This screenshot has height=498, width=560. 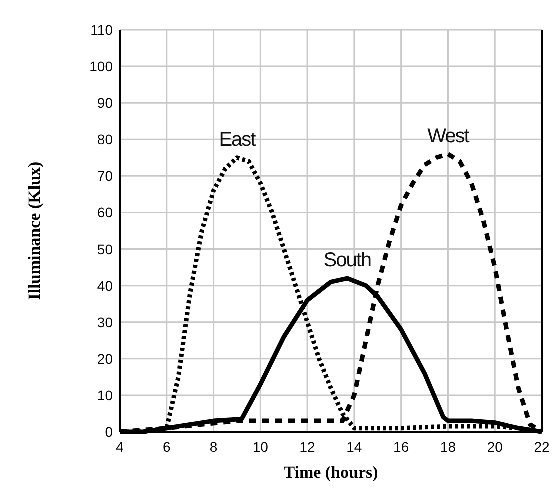 What do you see at coordinates (105, 249) in the screenshot?
I see `y-tick-label: 50` at bounding box center [105, 249].